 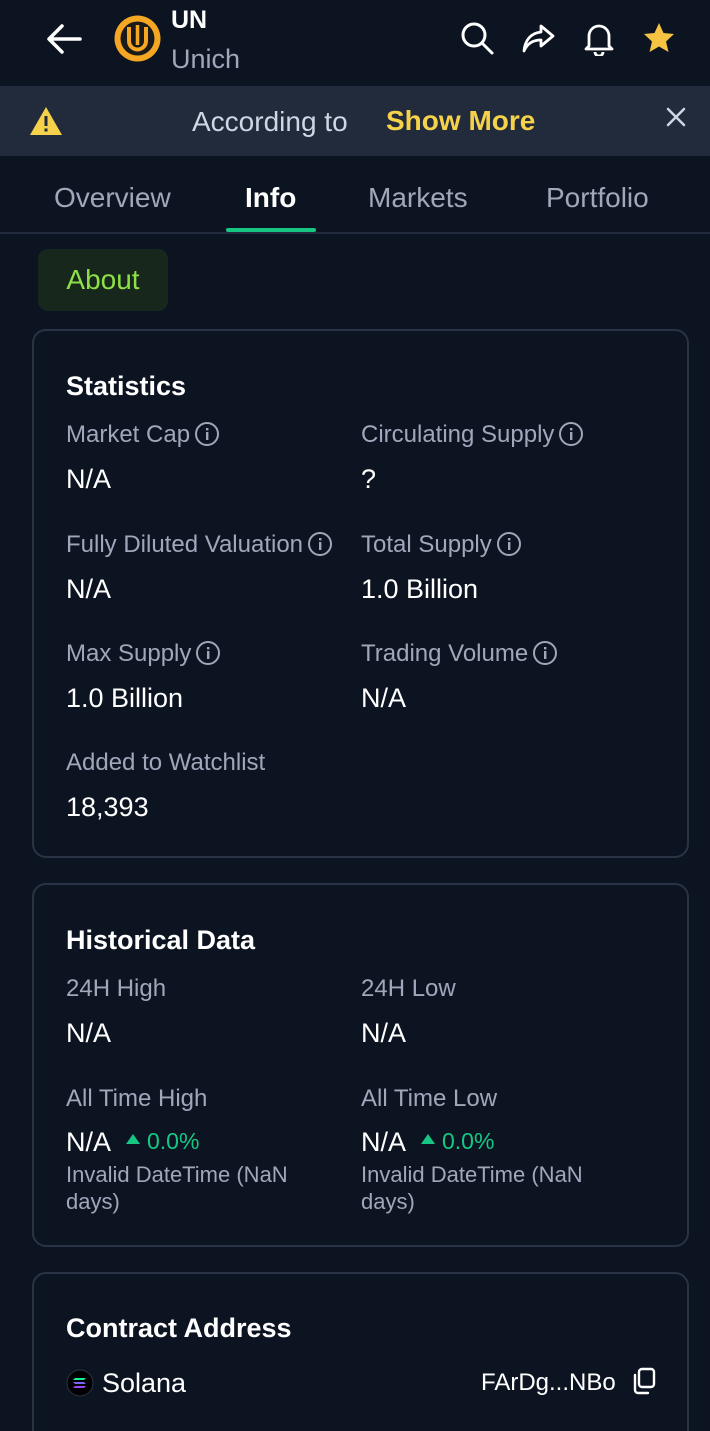 I want to click on market-cap-label: Market Cap, so click(x=143, y=435).